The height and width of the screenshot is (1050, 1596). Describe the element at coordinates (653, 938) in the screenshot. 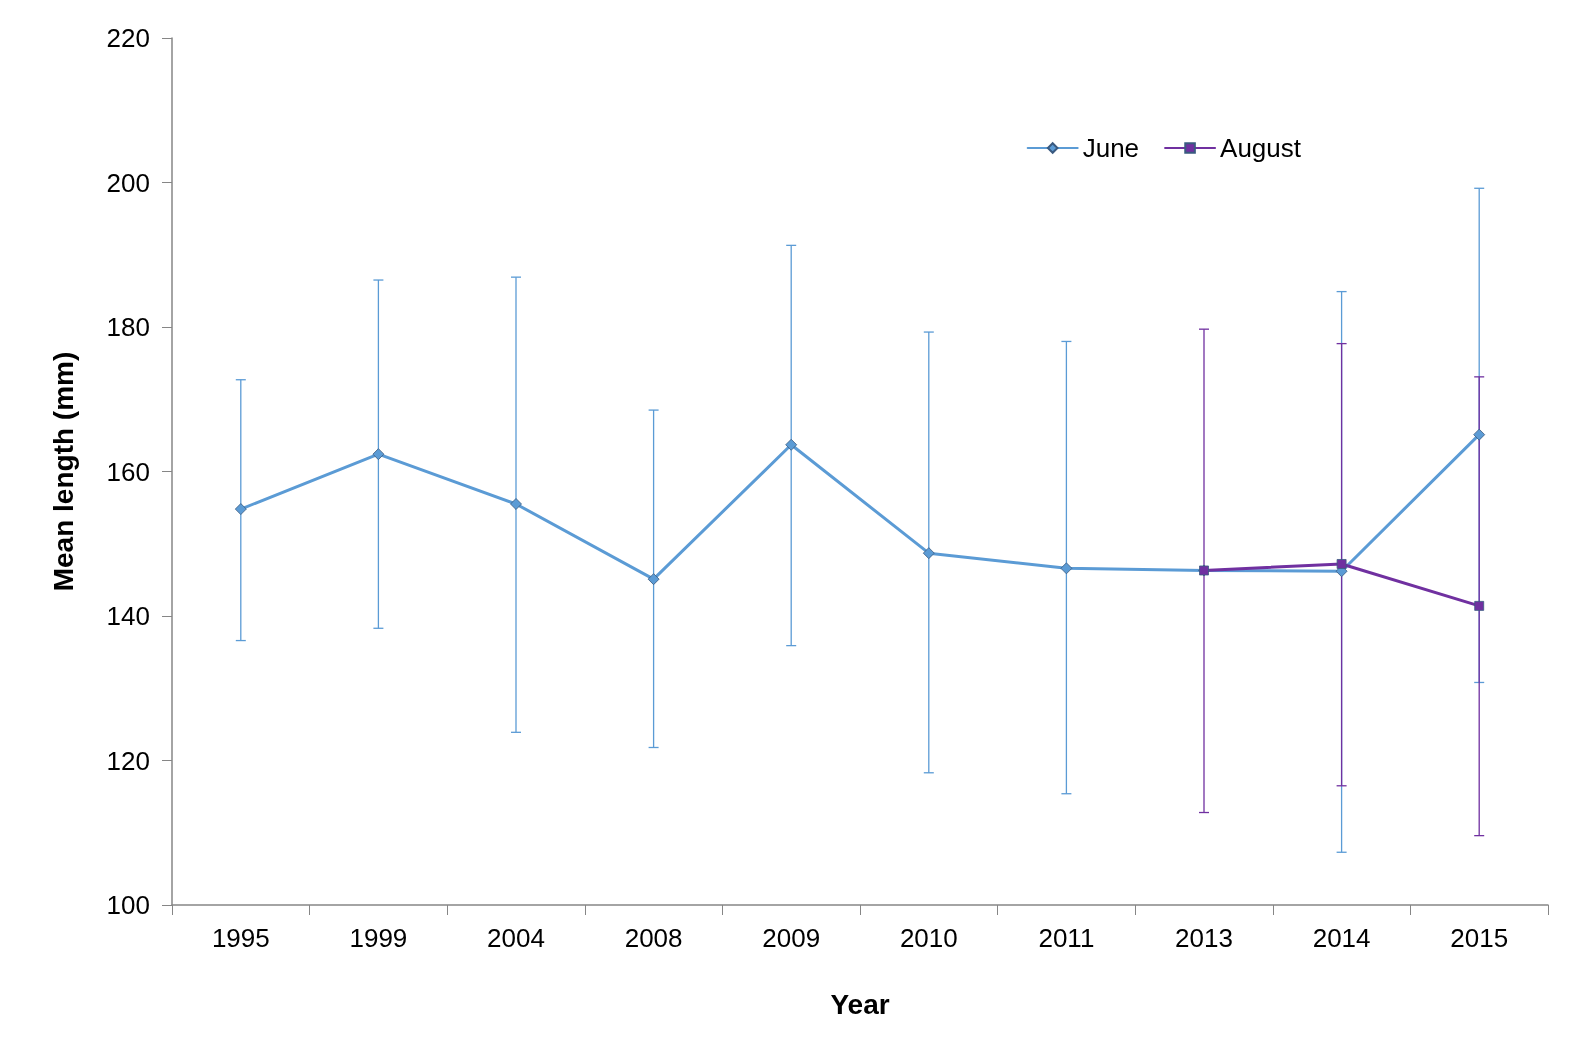

I see `x-tick-label: 2008` at that location.